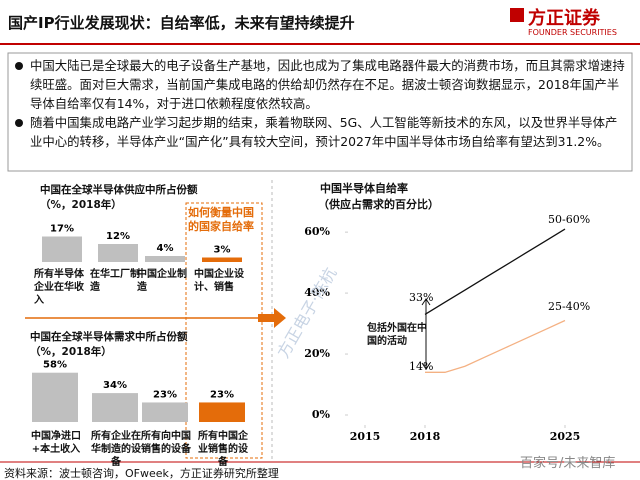 The image size is (640, 480). I want to click on value-label: 58%, so click(55, 365).